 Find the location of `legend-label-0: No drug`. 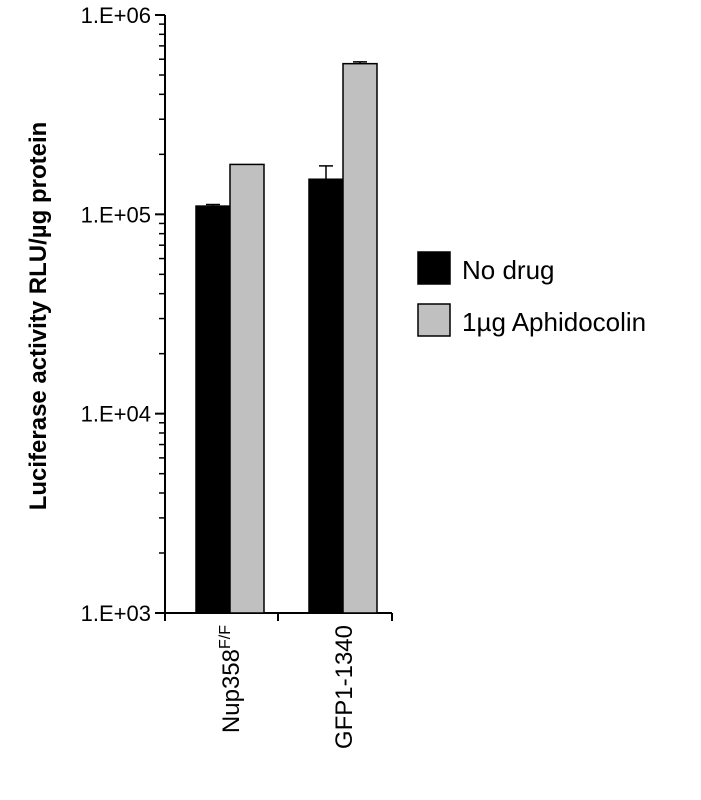

legend-label-0: No drug is located at coordinates (508, 270).